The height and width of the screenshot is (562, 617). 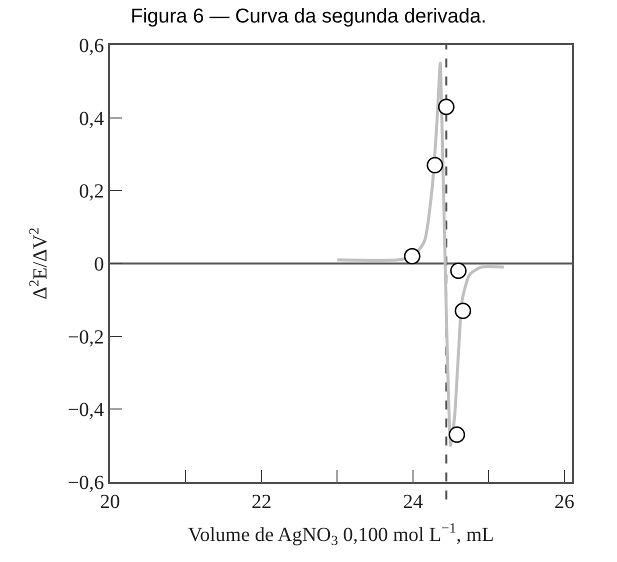 I want to click on x-tick-label: 26, so click(x=564, y=502).